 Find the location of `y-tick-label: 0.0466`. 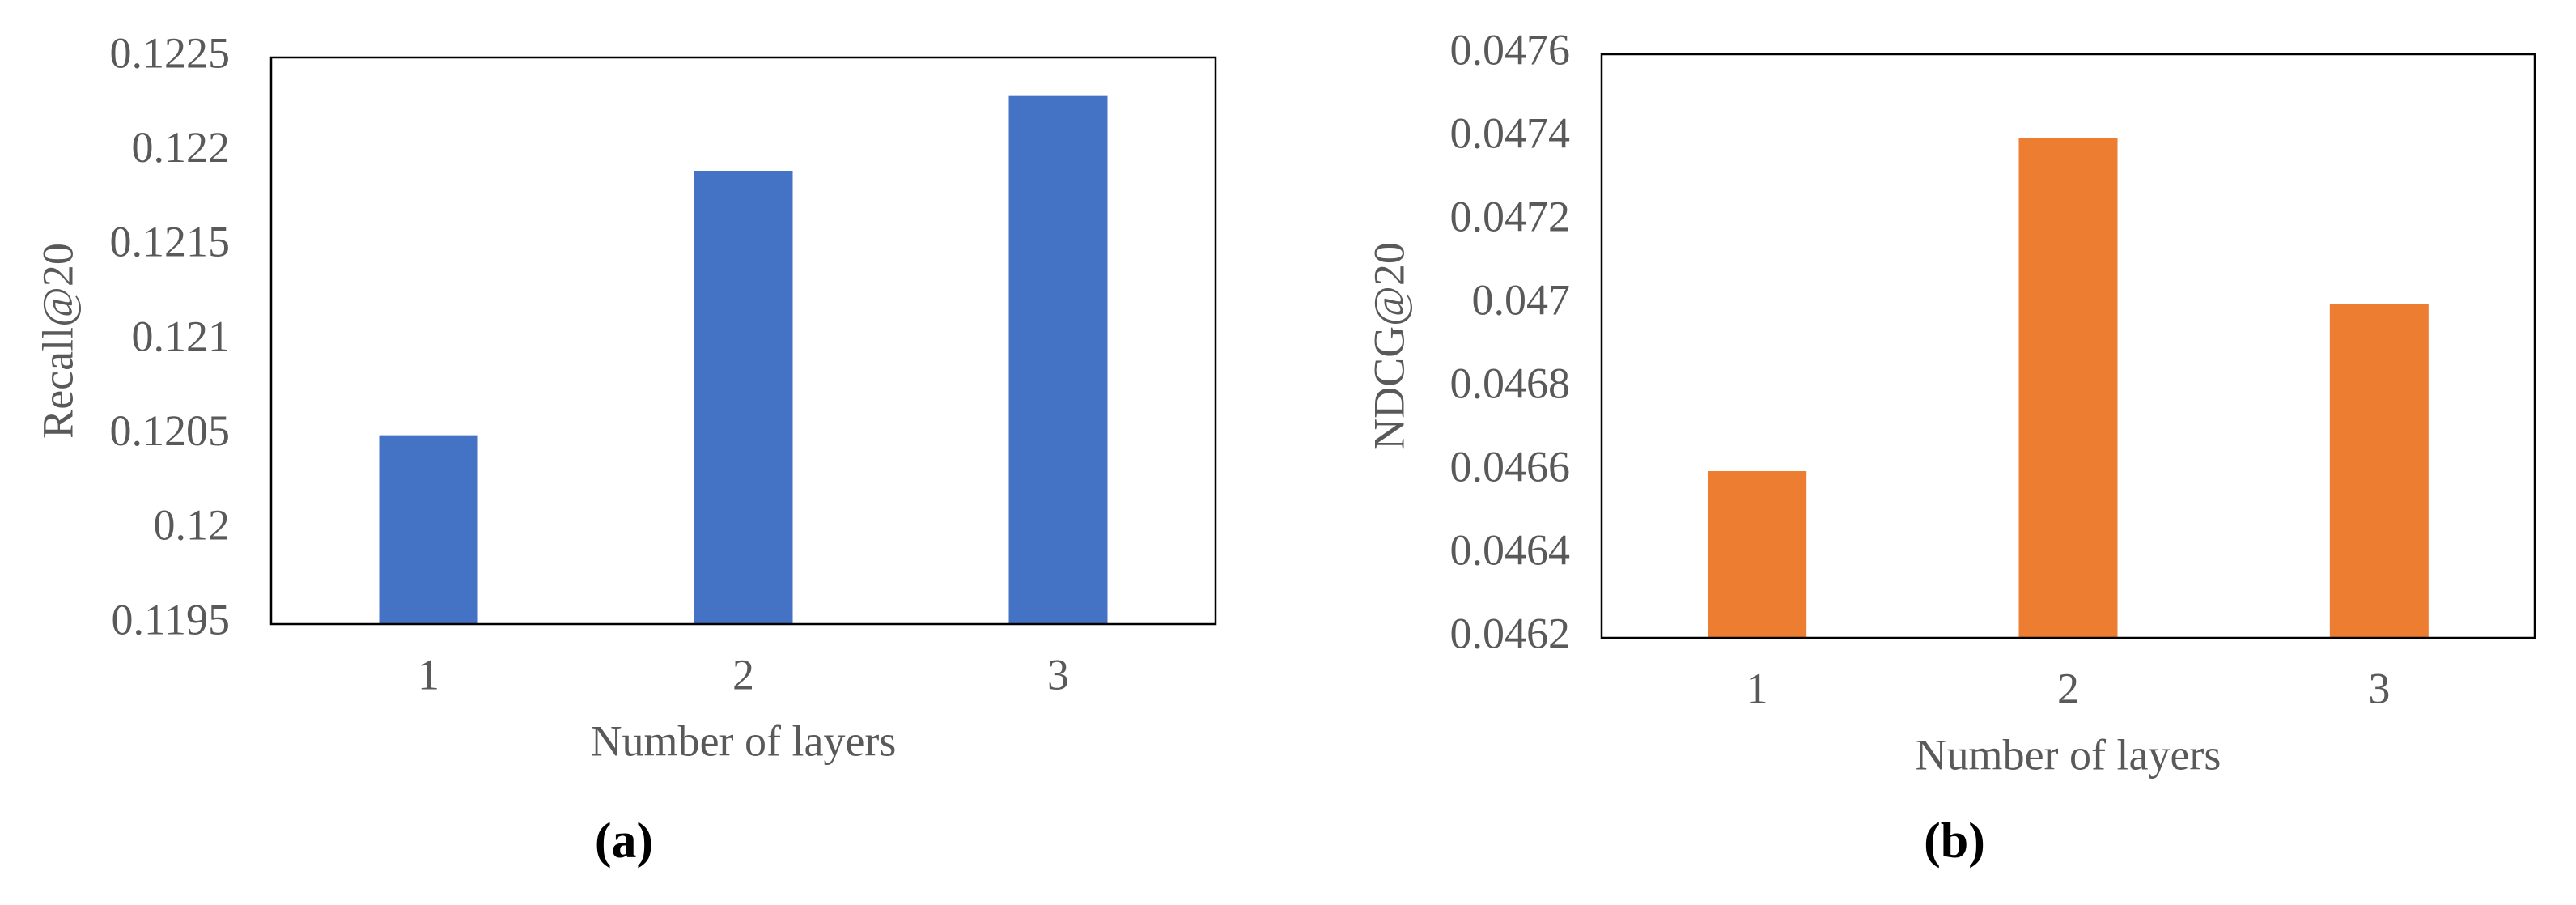

y-tick-label: 0.0466 is located at coordinates (1510, 466).